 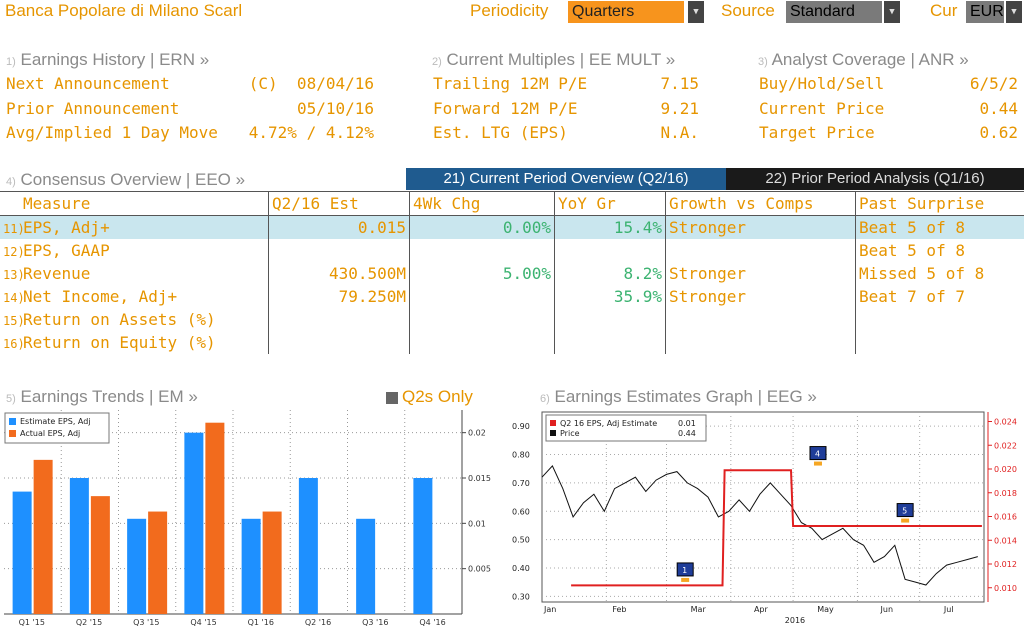 What do you see at coordinates (134, 228) in the screenshot?
I see `table-cell: 11)EPS, Adj+` at bounding box center [134, 228].